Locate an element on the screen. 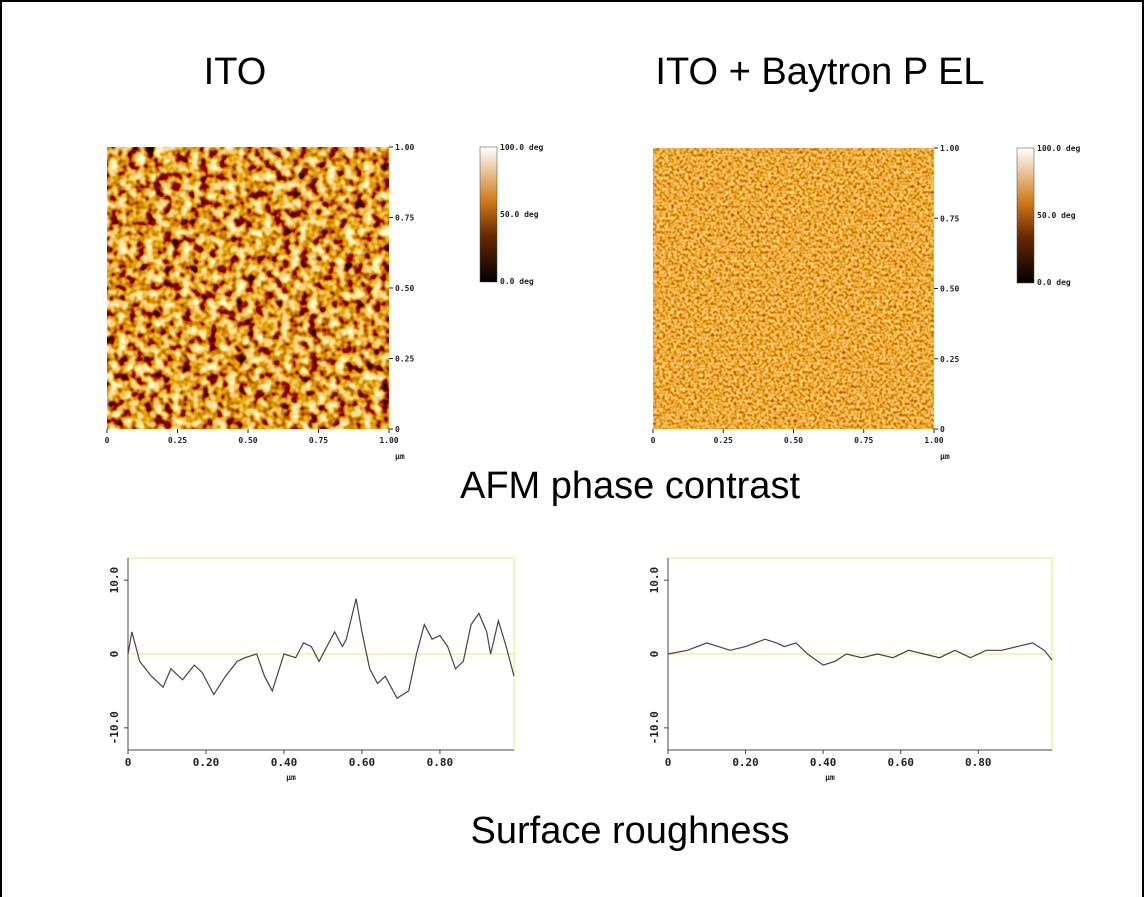 This screenshot has width=1145, height=897. heading: ITO + Baytron P EL is located at coordinates (819, 72).